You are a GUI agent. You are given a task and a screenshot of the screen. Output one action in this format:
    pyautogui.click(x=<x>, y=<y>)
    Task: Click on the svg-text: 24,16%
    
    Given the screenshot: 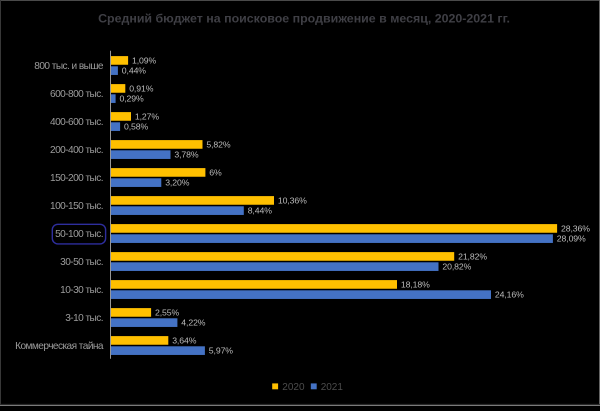 What is the action you would take?
    pyautogui.click(x=509, y=295)
    